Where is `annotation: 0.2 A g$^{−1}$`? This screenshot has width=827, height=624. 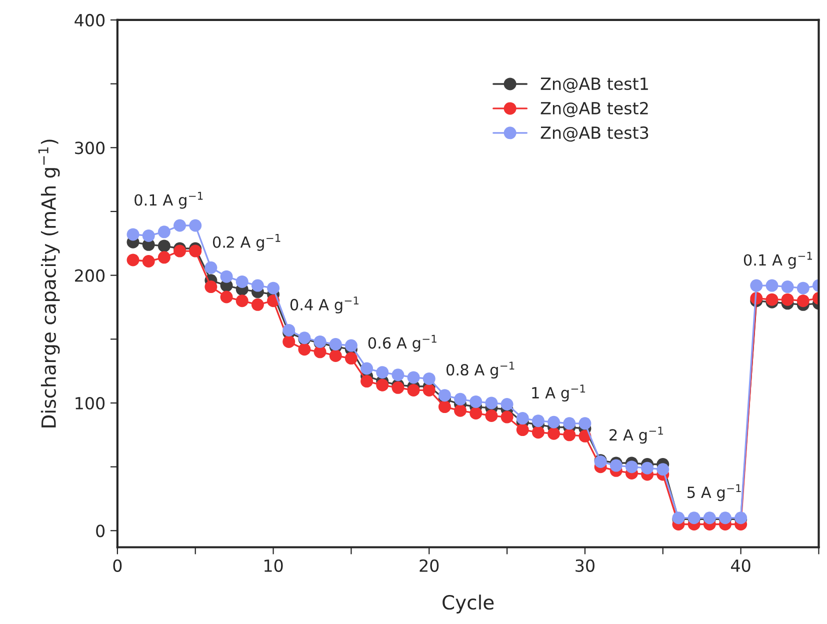 annotation: 0.2 A g$^{−1}$ is located at coordinates (246, 242).